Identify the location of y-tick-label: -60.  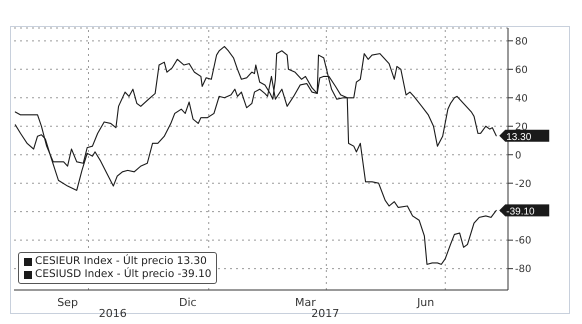
(523, 241).